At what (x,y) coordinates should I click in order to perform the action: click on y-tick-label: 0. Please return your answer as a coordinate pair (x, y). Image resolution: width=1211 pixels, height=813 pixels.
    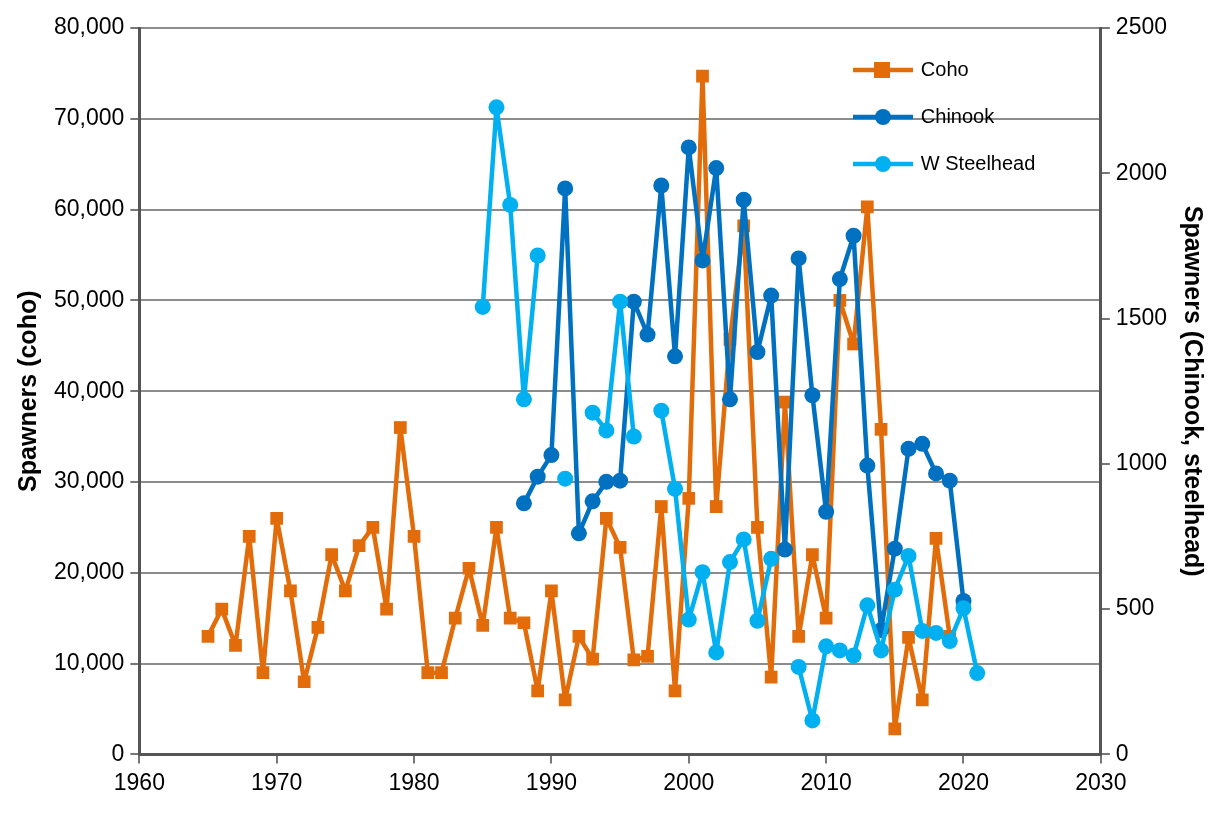
    Looking at the image, I should click on (118, 752).